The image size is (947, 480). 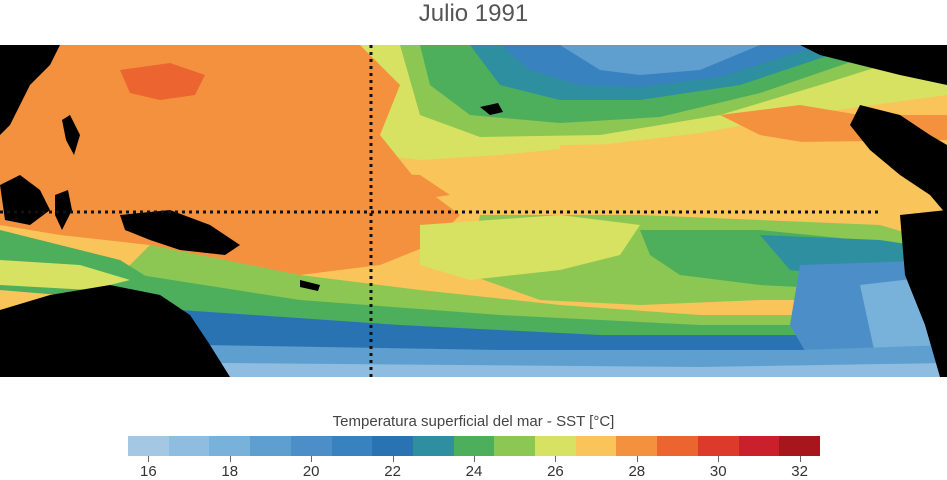 I want to click on west-yellow-strip, so click(x=65, y=275).